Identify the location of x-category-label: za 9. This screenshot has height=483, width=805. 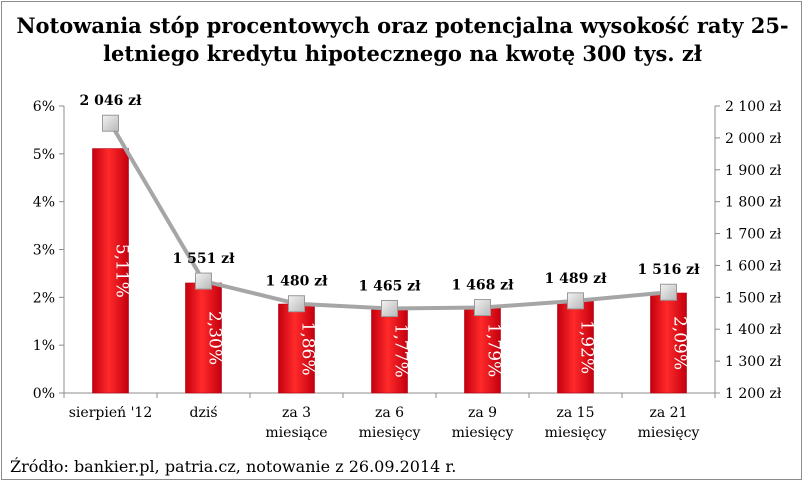
(482, 413).